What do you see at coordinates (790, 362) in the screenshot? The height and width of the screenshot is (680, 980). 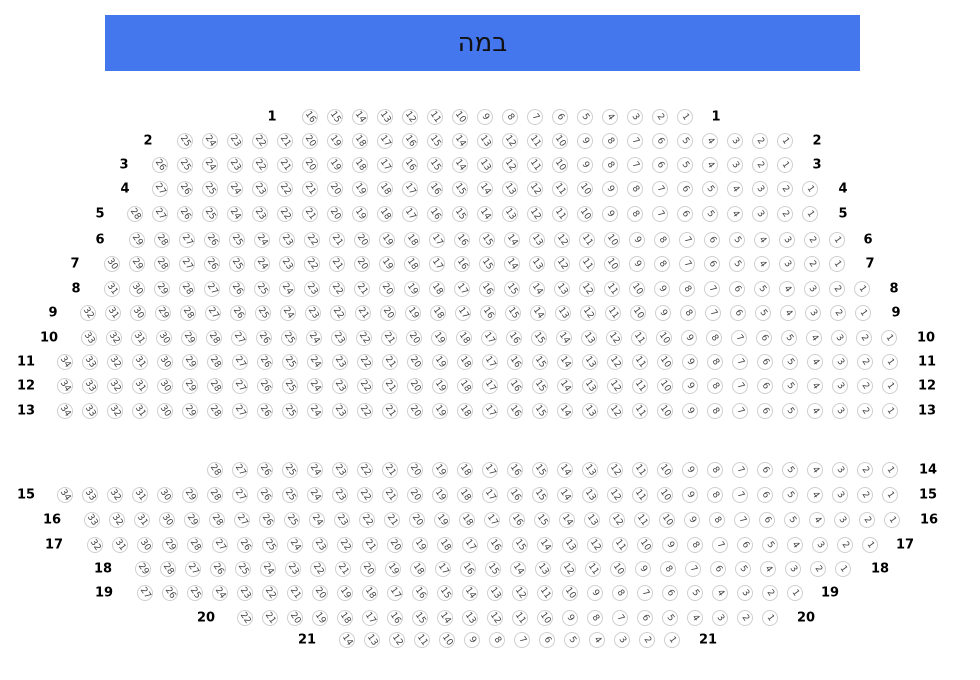 I see `seat: 5` at bounding box center [790, 362].